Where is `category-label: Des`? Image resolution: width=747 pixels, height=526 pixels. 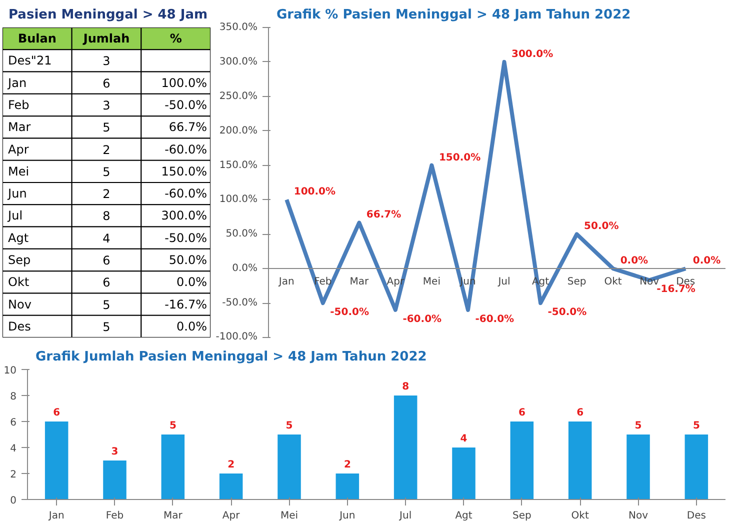
category-label: Des is located at coordinates (19, 326).